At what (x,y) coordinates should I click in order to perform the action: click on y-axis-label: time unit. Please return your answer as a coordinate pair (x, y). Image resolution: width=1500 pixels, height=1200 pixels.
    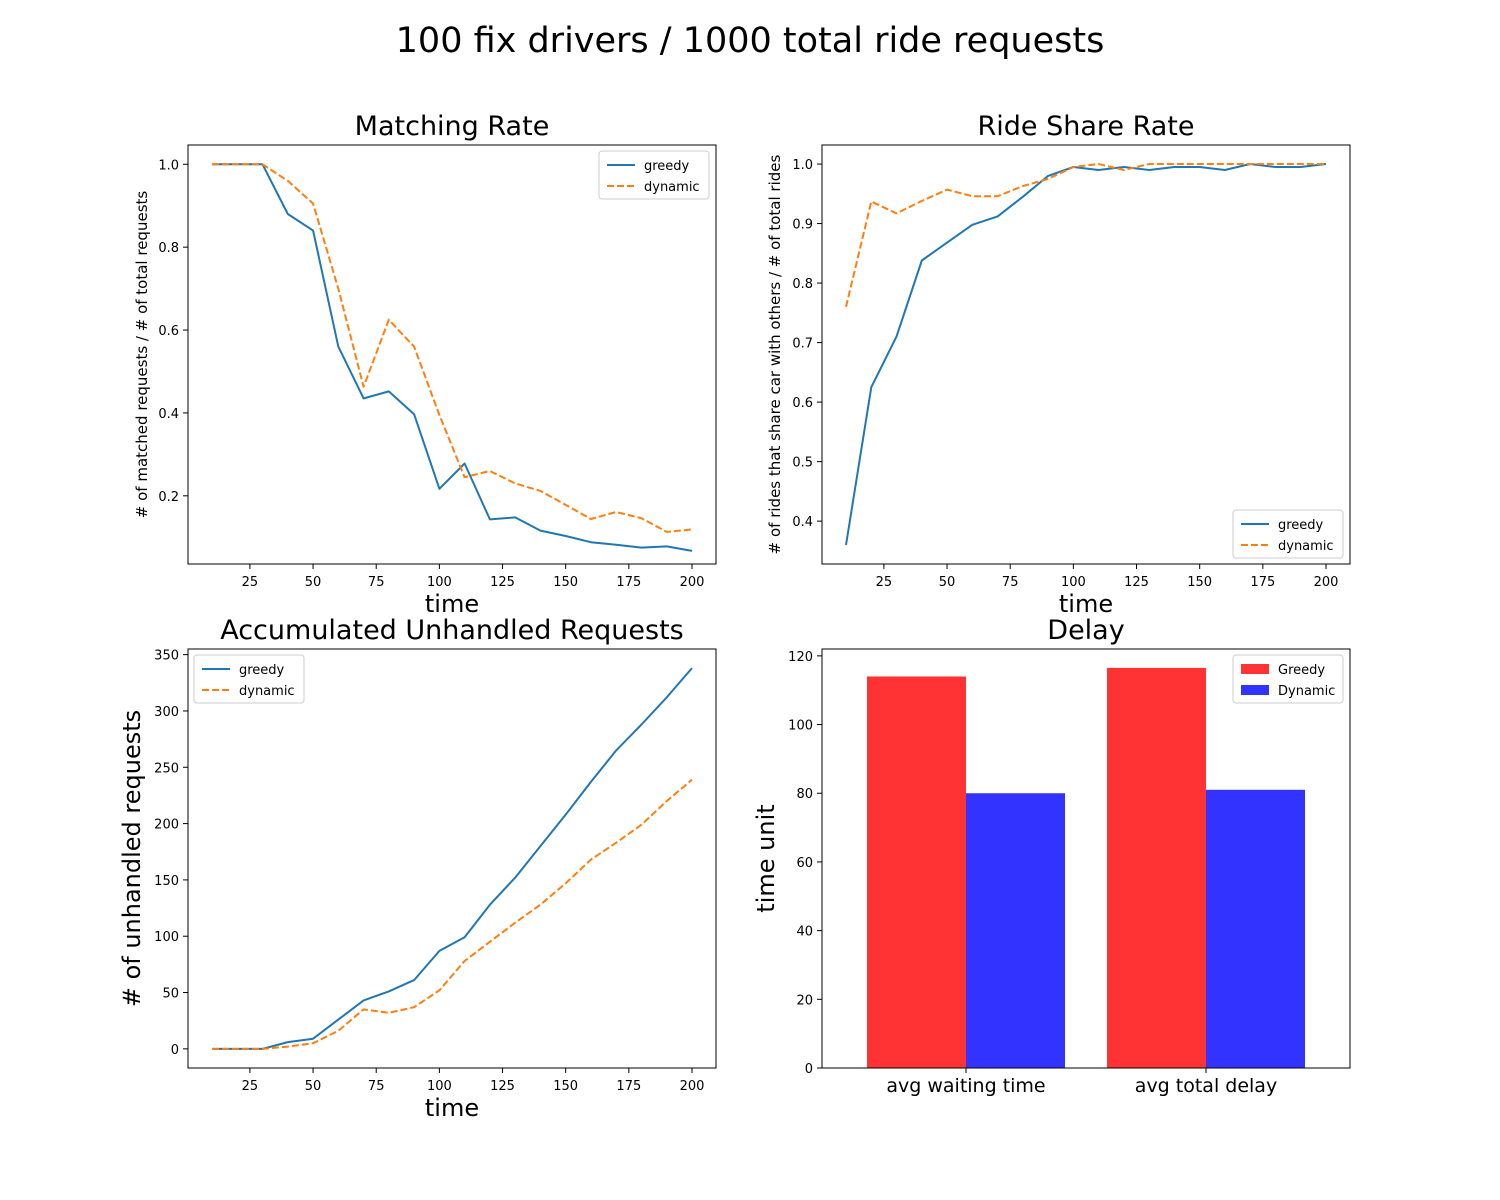
    Looking at the image, I should click on (766, 858).